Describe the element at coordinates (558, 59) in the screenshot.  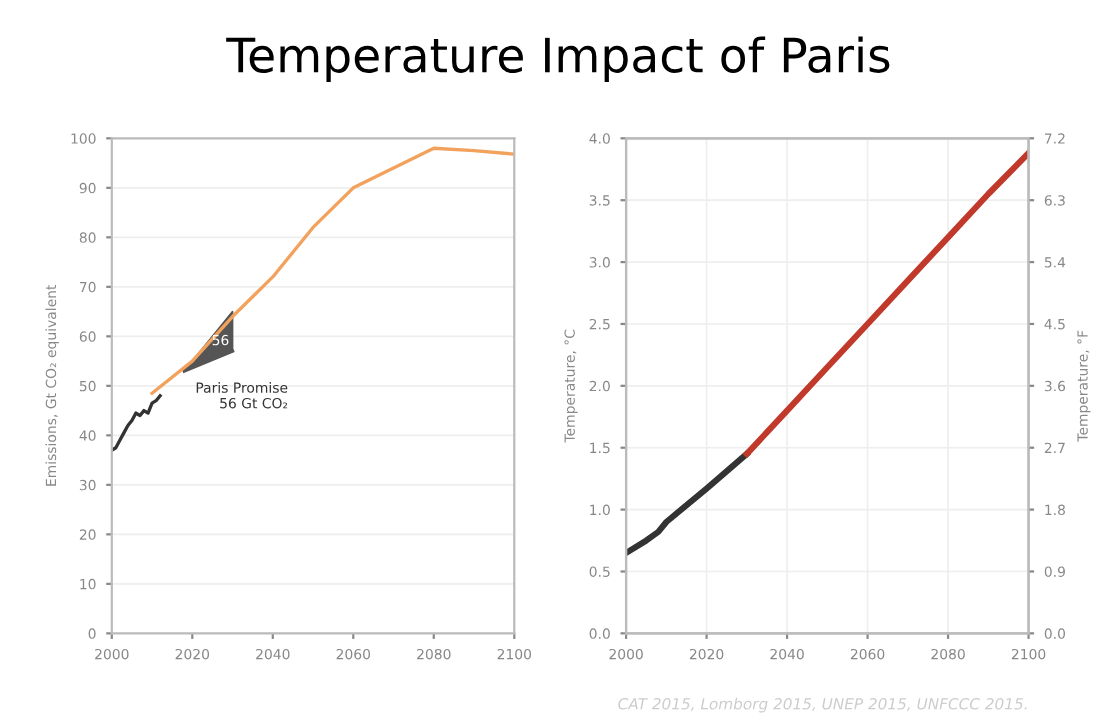
I see `chart-title: Temperature Impact of Paris` at that location.